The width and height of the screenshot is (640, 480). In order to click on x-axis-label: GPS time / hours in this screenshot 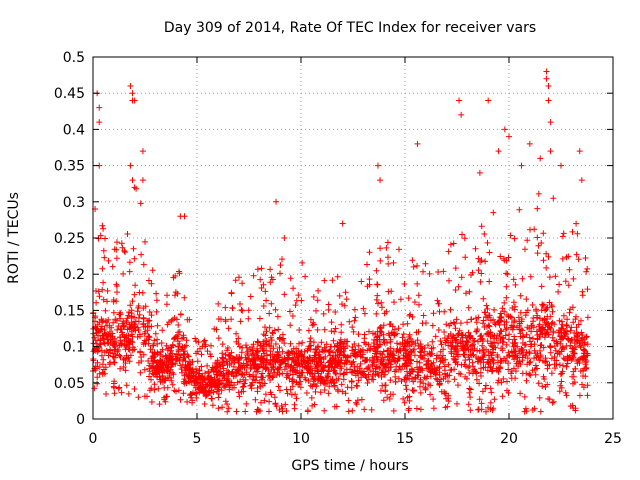, I will do `click(349, 466)`.